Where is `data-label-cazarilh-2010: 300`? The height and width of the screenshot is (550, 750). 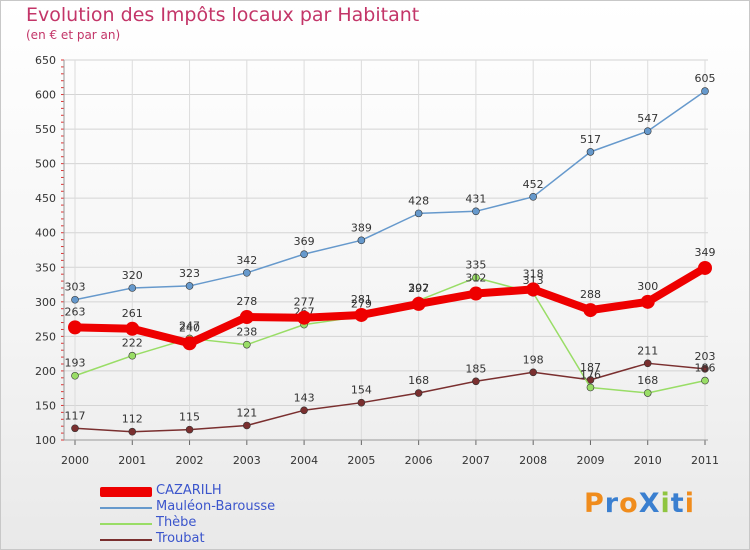
data-label-cazarilh-2010: 300 is located at coordinates (647, 286).